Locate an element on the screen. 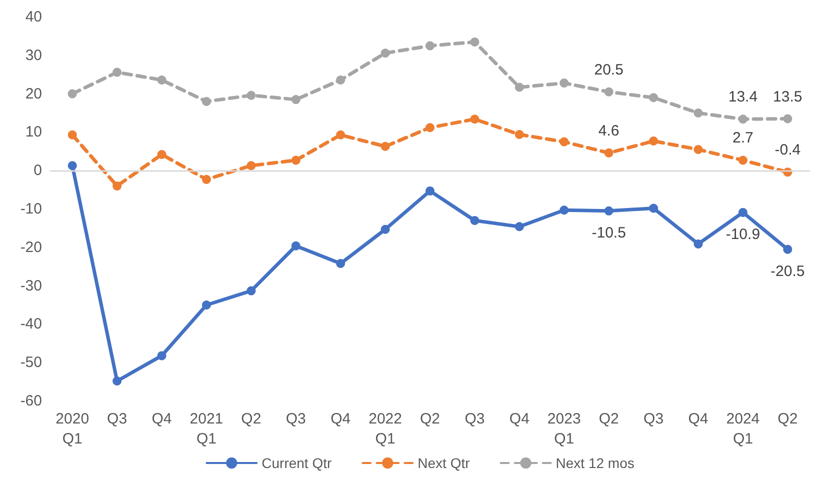 This screenshot has width=840, height=481. y-tick-label: -10 is located at coordinates (31, 209).